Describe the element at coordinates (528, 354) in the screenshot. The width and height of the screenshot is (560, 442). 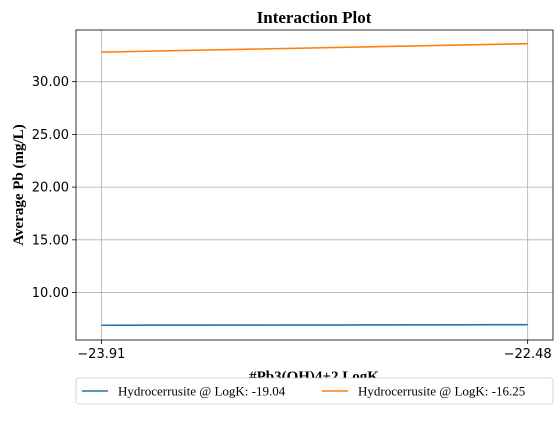
I see `x-tick-label: −22.48` at that location.